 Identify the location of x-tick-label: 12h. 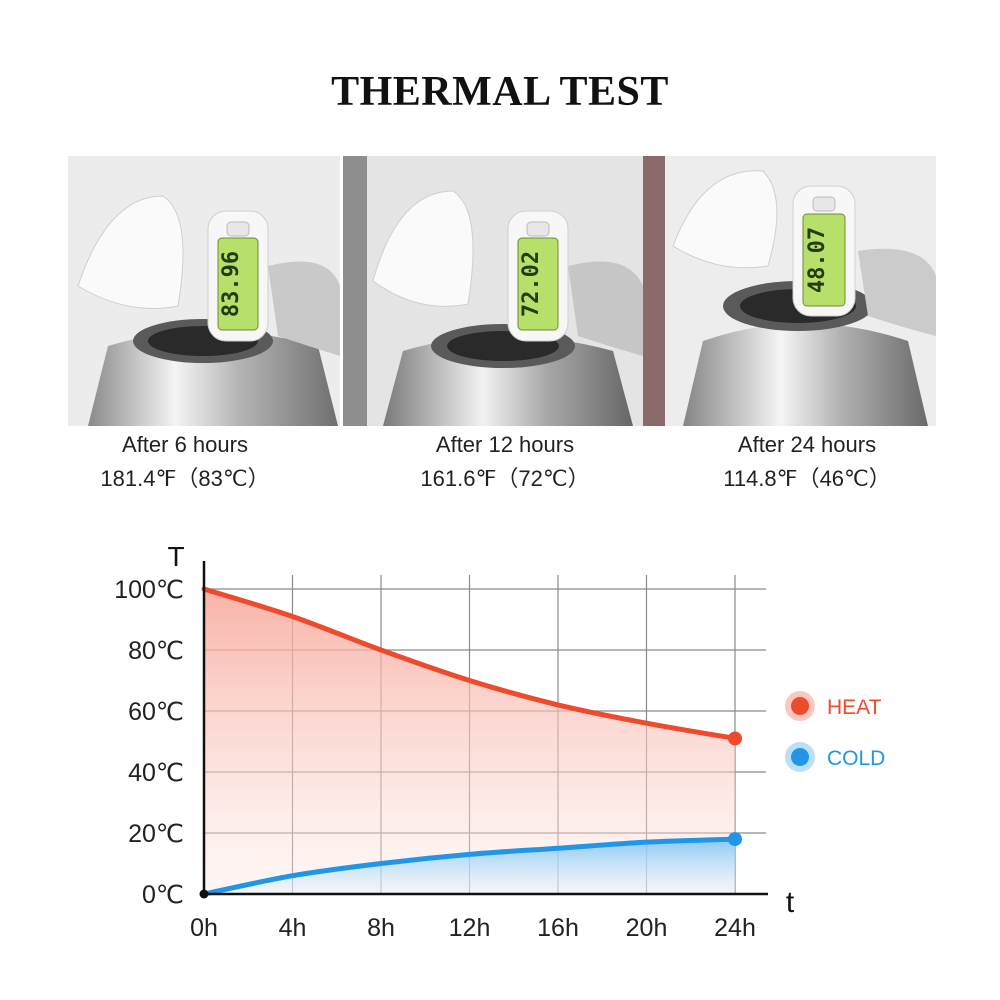
(470, 928).